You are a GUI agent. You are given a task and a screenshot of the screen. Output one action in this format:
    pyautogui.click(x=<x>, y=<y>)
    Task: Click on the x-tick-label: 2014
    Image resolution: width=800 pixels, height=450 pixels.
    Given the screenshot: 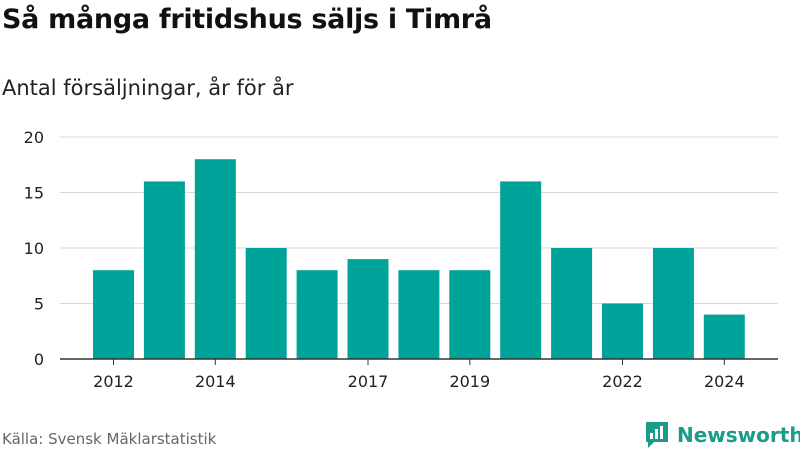 What is the action you would take?
    pyautogui.click(x=215, y=381)
    